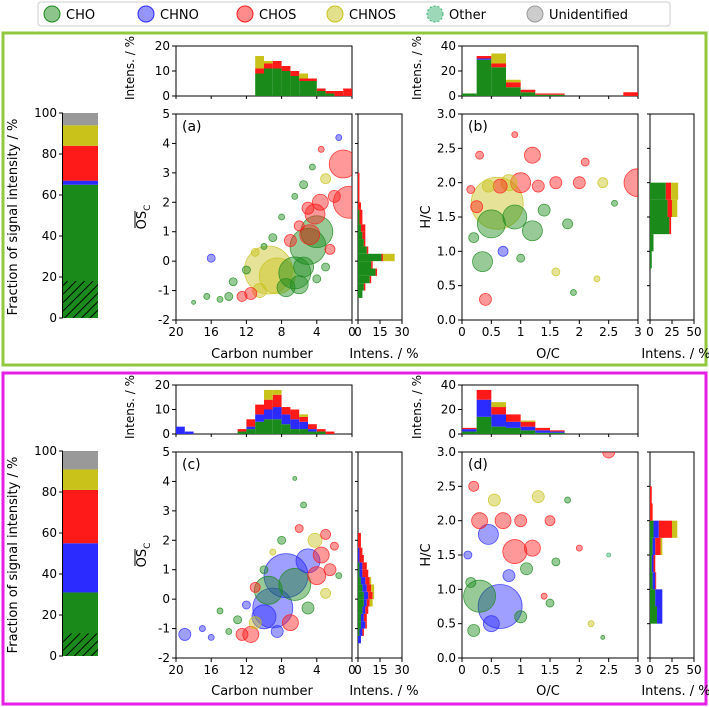 This screenshot has height=707, width=709. I want to click on top-hist-tick-label: 0, so click(166, 434).